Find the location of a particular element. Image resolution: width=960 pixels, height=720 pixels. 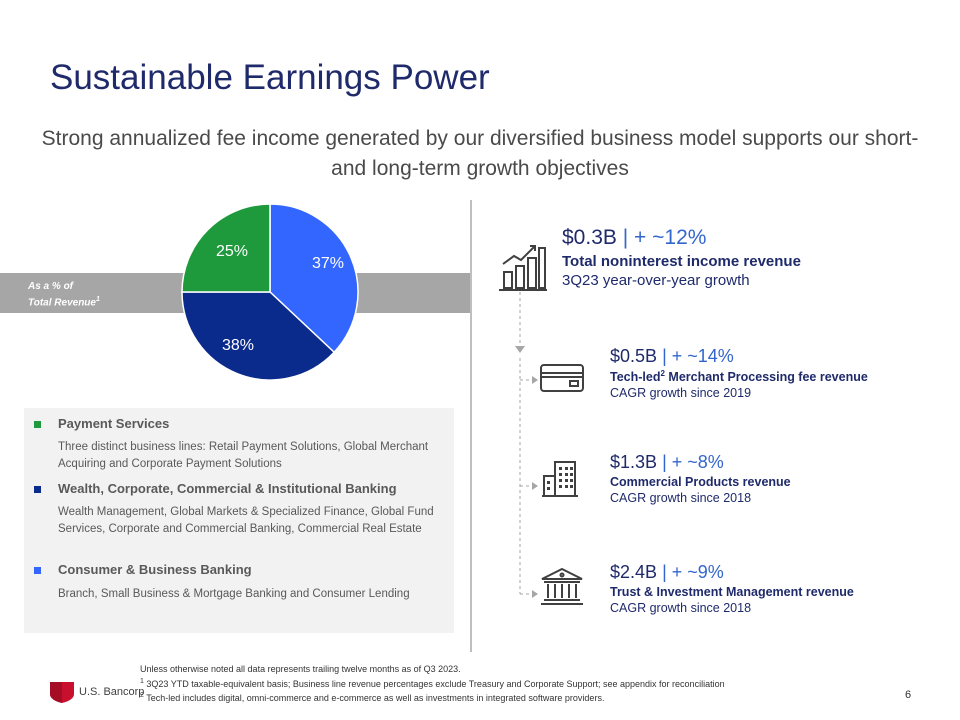

metric-growth: + ~14% is located at coordinates (702, 356).